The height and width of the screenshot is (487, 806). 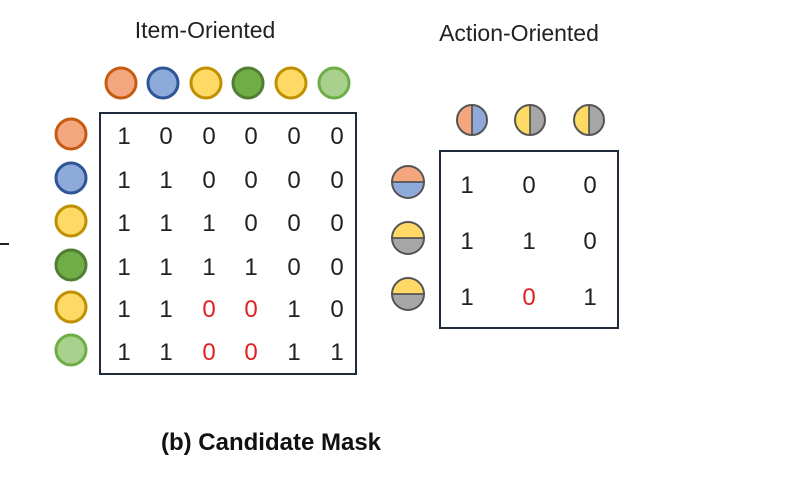 What do you see at coordinates (71, 134) in the screenshot?
I see `item-row-token-orange` at bounding box center [71, 134].